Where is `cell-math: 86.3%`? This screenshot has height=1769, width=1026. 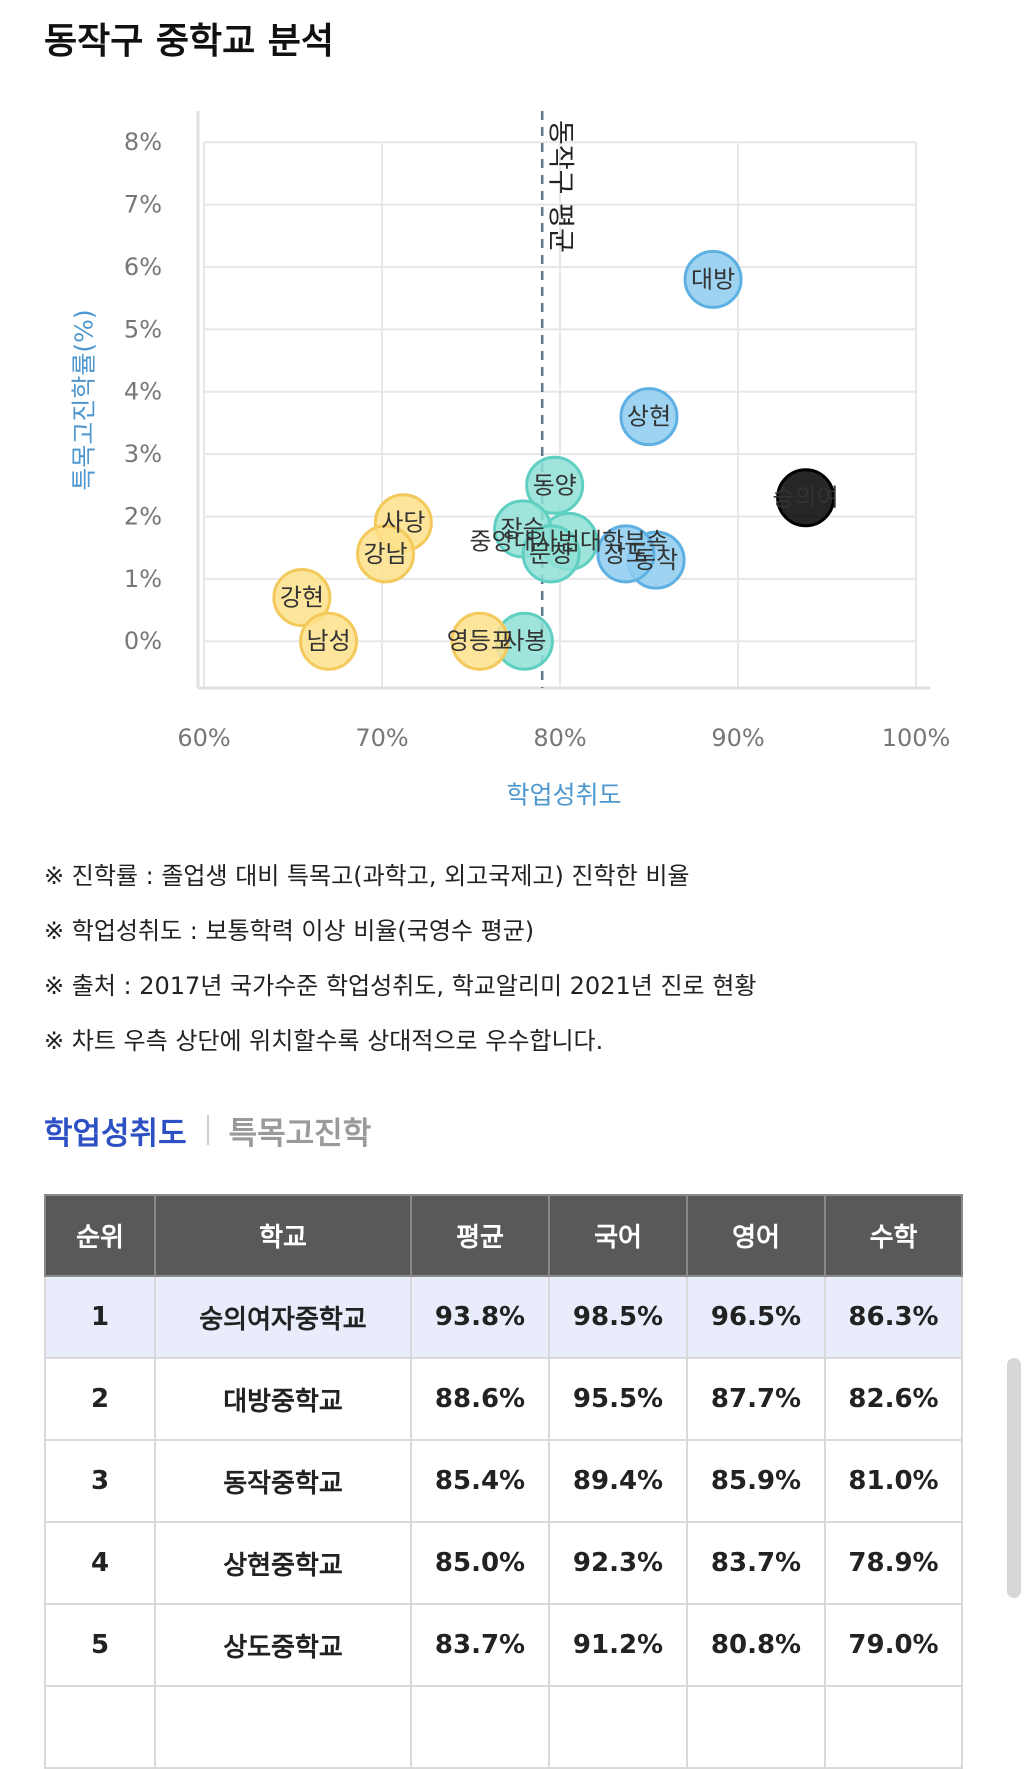 cell-math: 86.3% is located at coordinates (893, 1317).